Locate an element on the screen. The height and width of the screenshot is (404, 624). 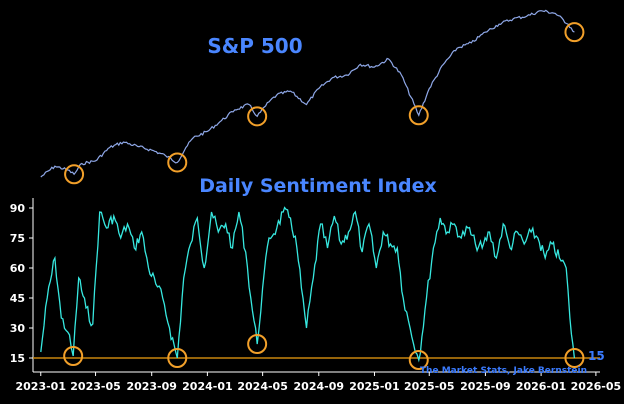
x-tick-label: 2023-05 is located at coordinates (95, 386).